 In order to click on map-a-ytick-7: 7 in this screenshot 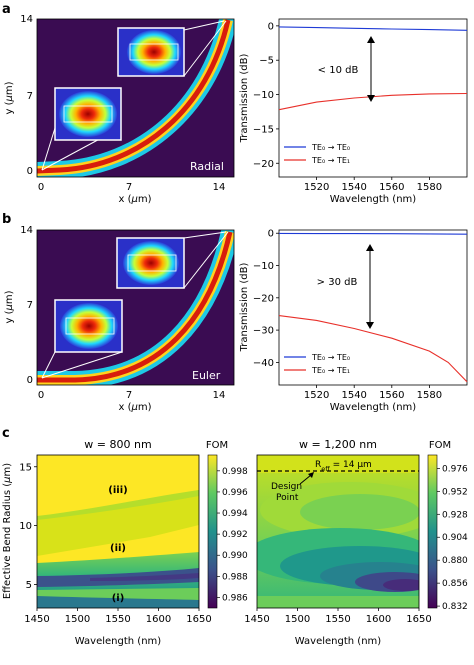, I will do `click(30, 96)`.